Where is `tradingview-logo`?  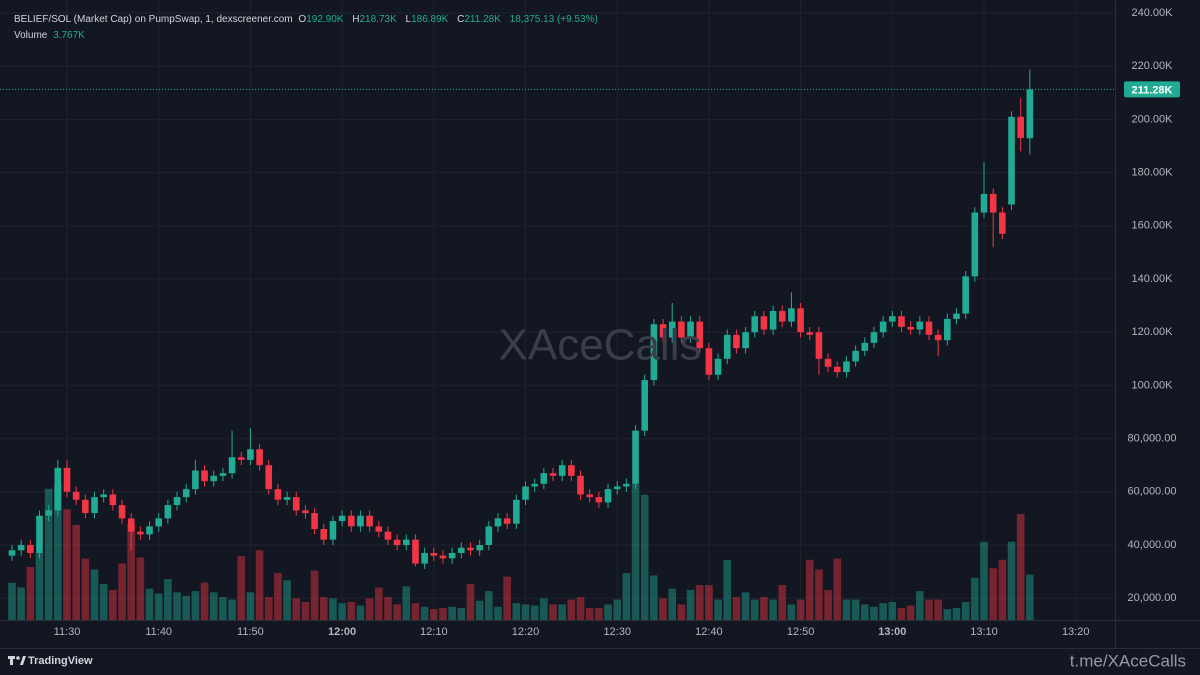
tradingview-logo is located at coordinates (17, 660).